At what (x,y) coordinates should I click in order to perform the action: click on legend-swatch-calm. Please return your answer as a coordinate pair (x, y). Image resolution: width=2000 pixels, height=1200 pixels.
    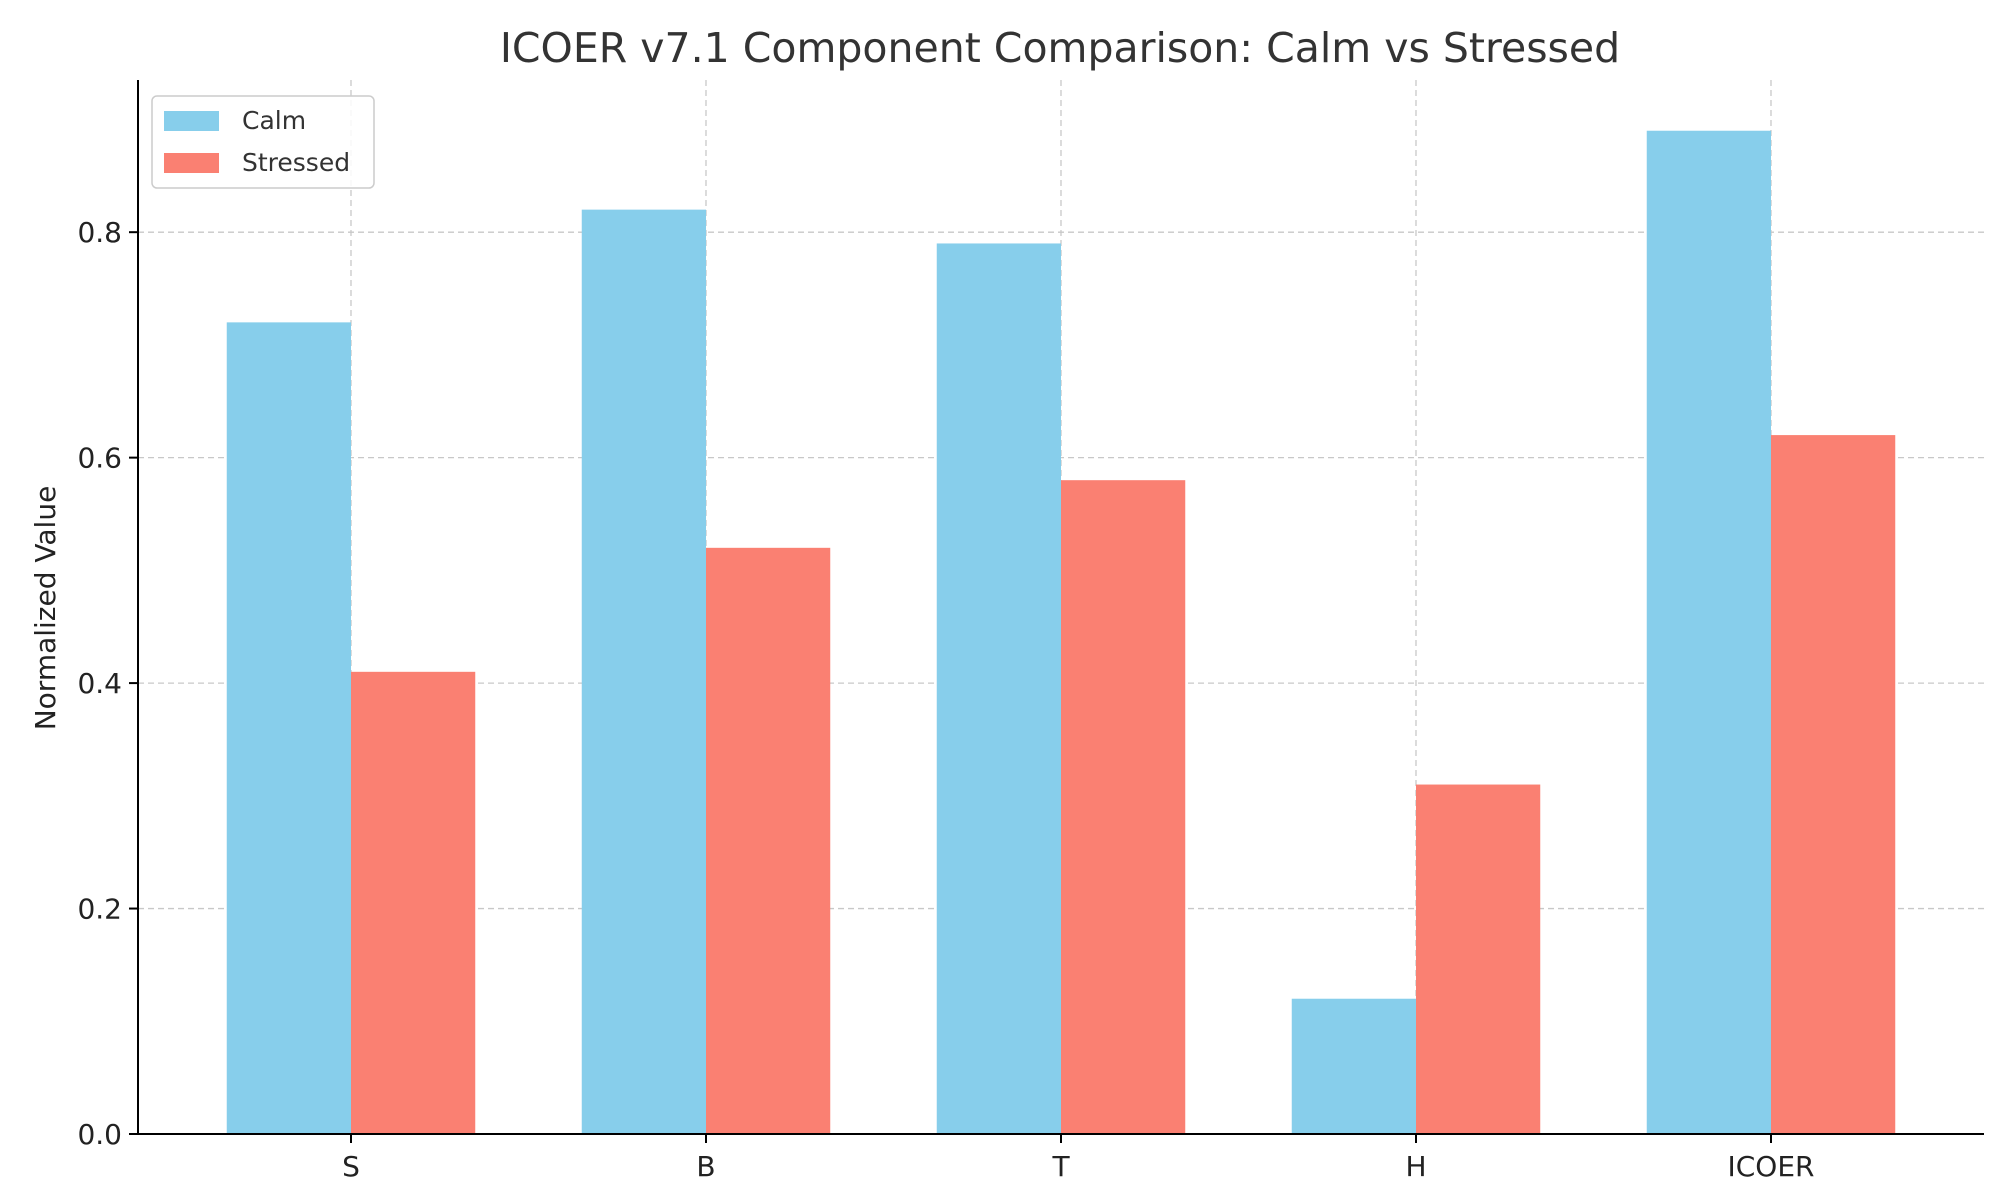
    Looking at the image, I should click on (191, 121).